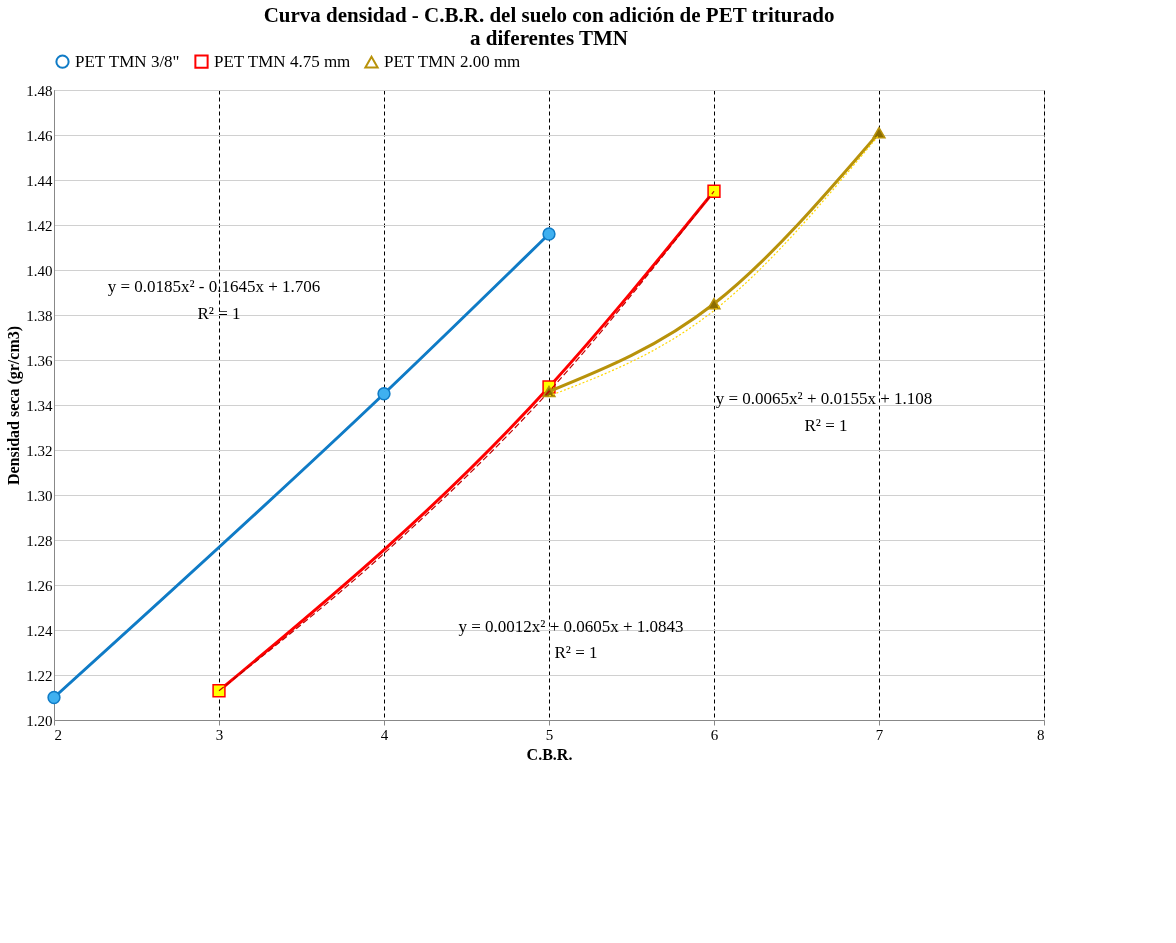  Describe the element at coordinates (58, 734) in the screenshot. I see `x-tick-label: 2` at that location.